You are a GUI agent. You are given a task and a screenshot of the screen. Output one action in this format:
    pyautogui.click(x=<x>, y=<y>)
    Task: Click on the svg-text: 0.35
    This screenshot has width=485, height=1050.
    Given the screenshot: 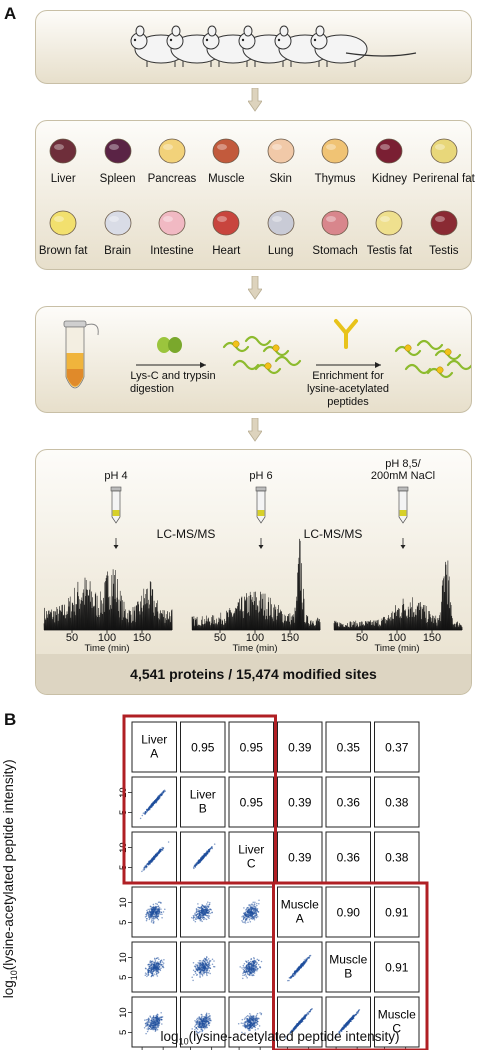 What is the action you would take?
    pyautogui.click(x=349, y=748)
    